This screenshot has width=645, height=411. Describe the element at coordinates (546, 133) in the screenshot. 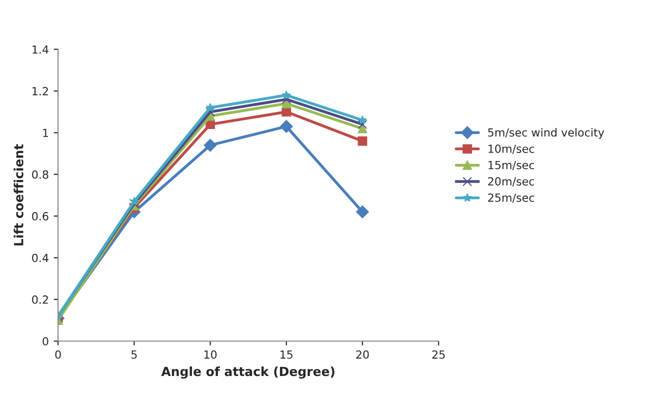

I see `legend-label: 5m/sec wind velocity` at that location.